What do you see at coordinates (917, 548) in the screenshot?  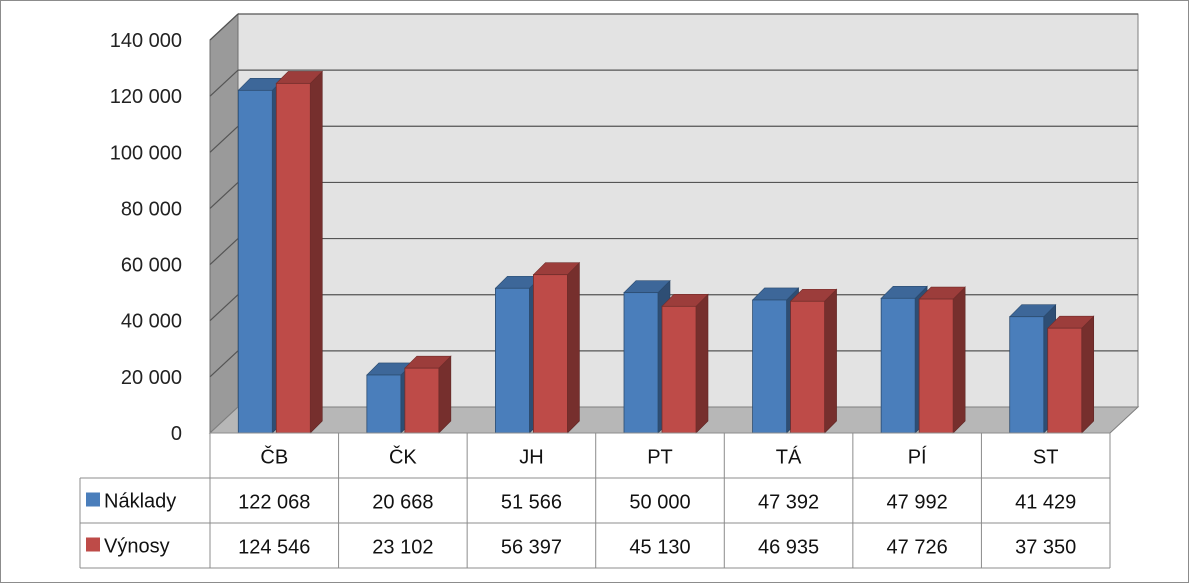 I see `table-value: 47 726` at bounding box center [917, 548].